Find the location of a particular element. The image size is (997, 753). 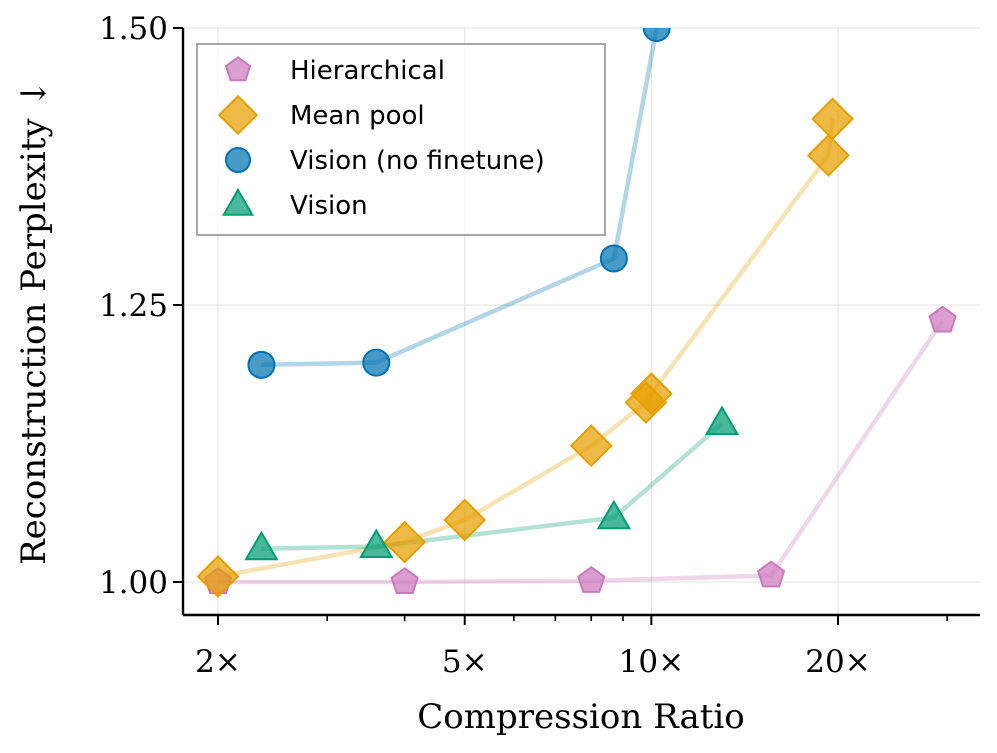

legend-label-hierarchical: Hierarchical is located at coordinates (367, 71).